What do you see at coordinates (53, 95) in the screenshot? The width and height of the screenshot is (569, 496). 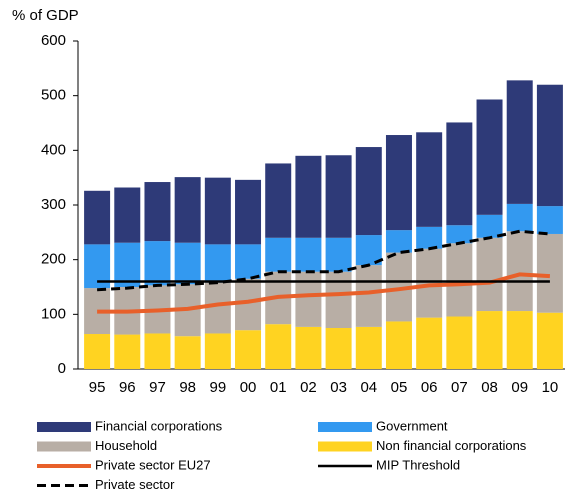 I see `y-tick-label: 500` at bounding box center [53, 95].